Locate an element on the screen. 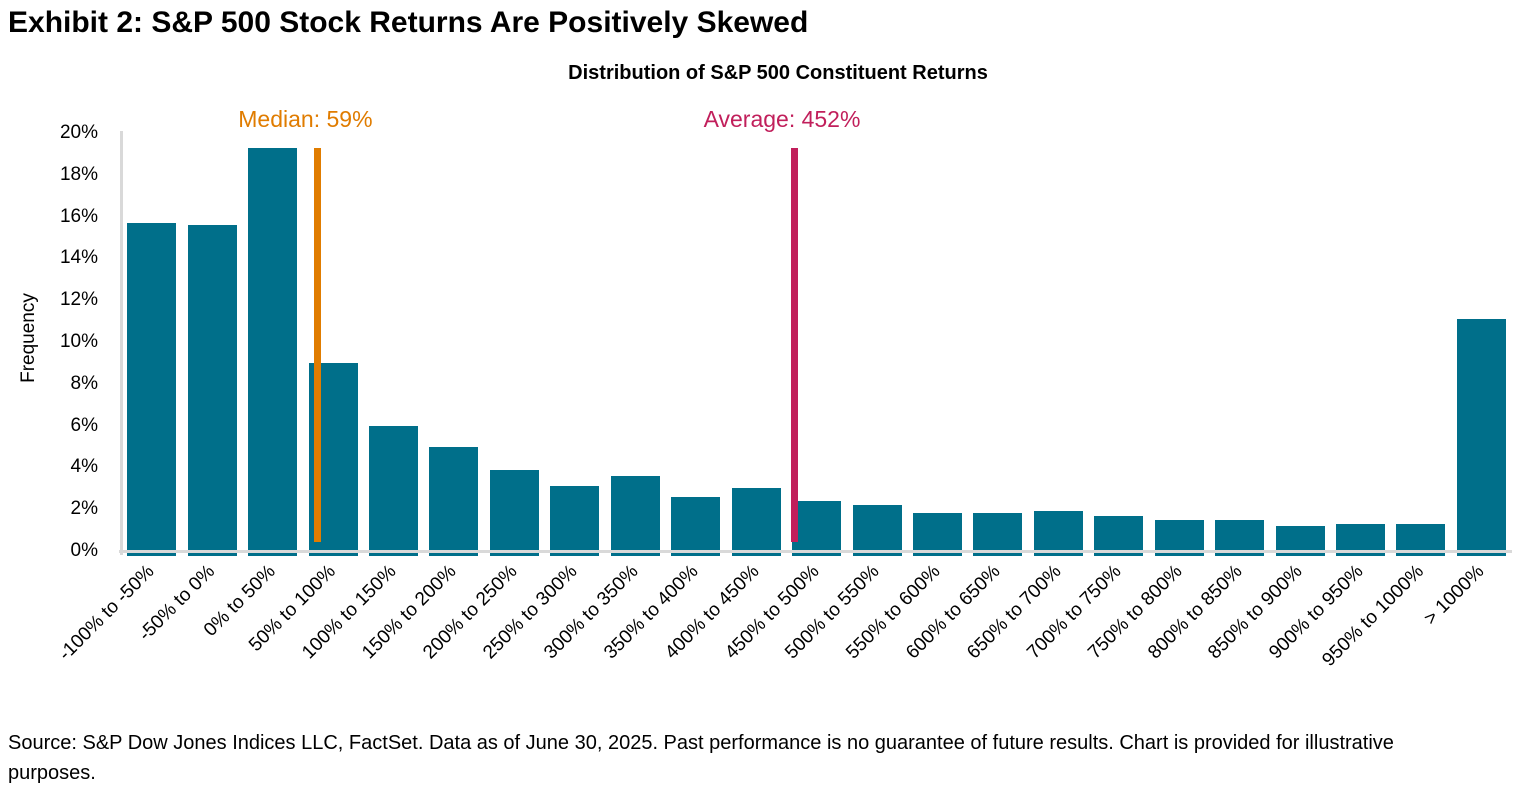 Image resolution: width=1520 pixels, height=794 pixels. average-line is located at coordinates (794, 345).